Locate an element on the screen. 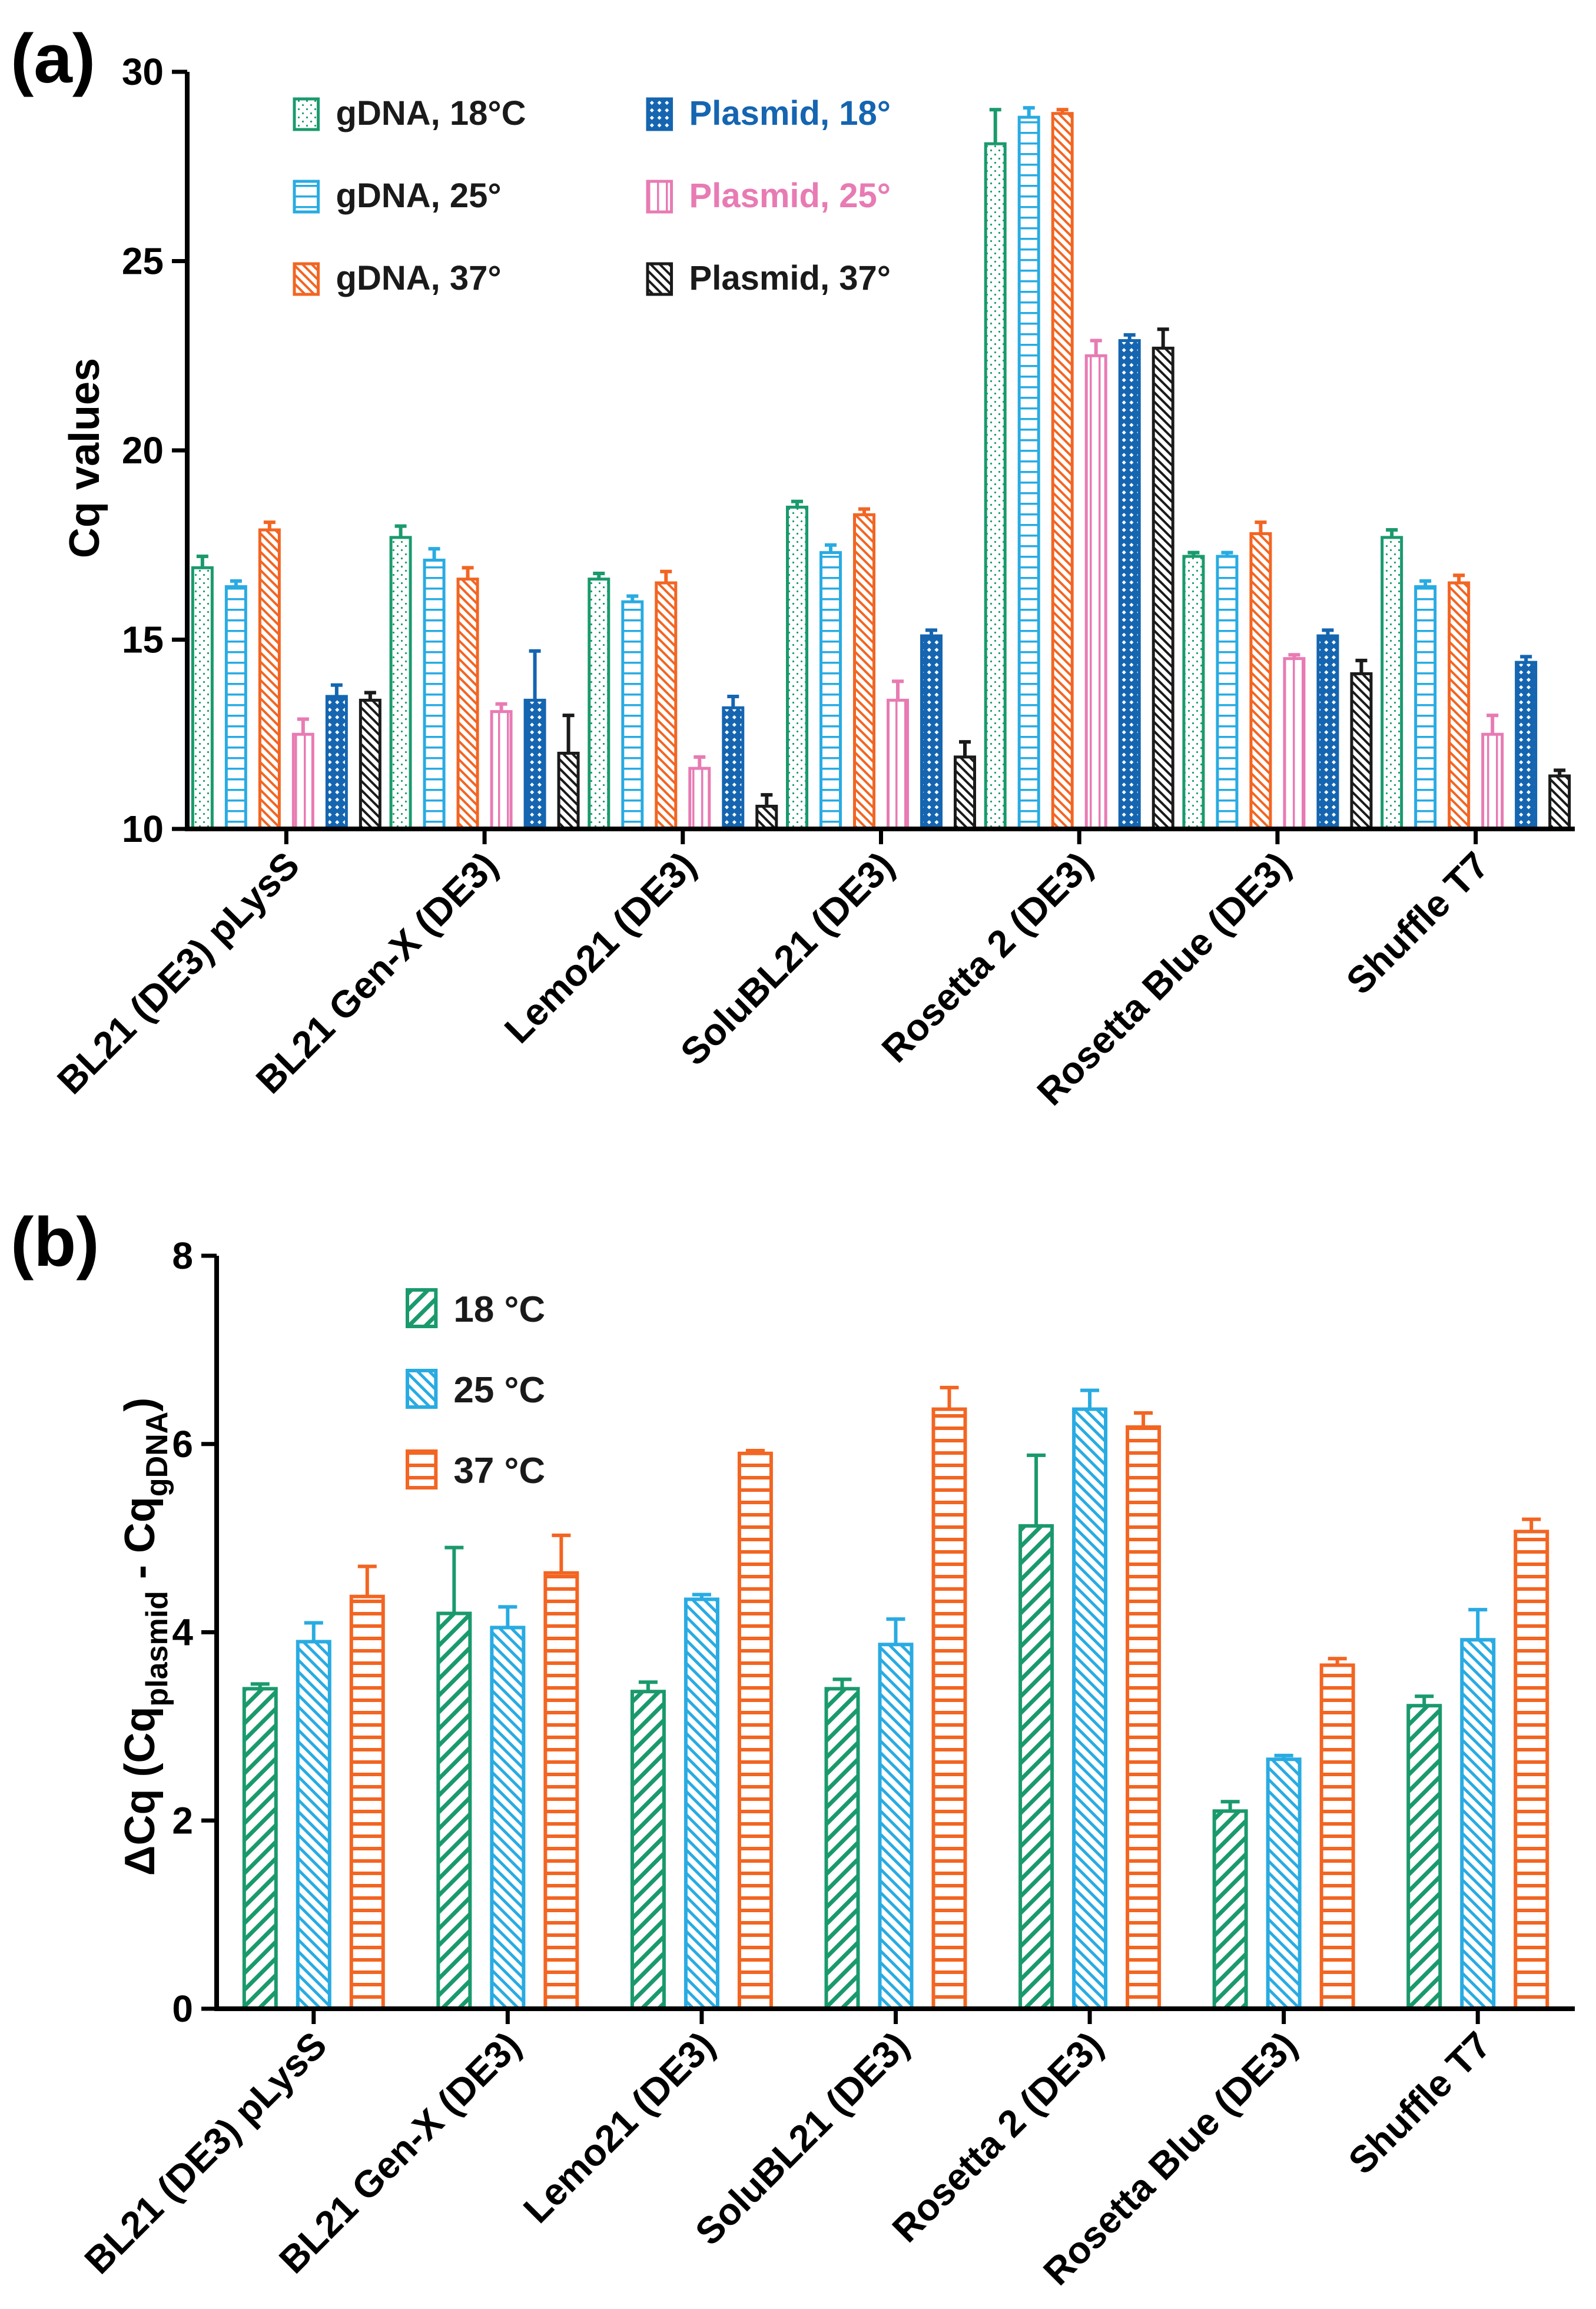  bar-plasmid-18-shuffle-t7 is located at coordinates (1526, 746).